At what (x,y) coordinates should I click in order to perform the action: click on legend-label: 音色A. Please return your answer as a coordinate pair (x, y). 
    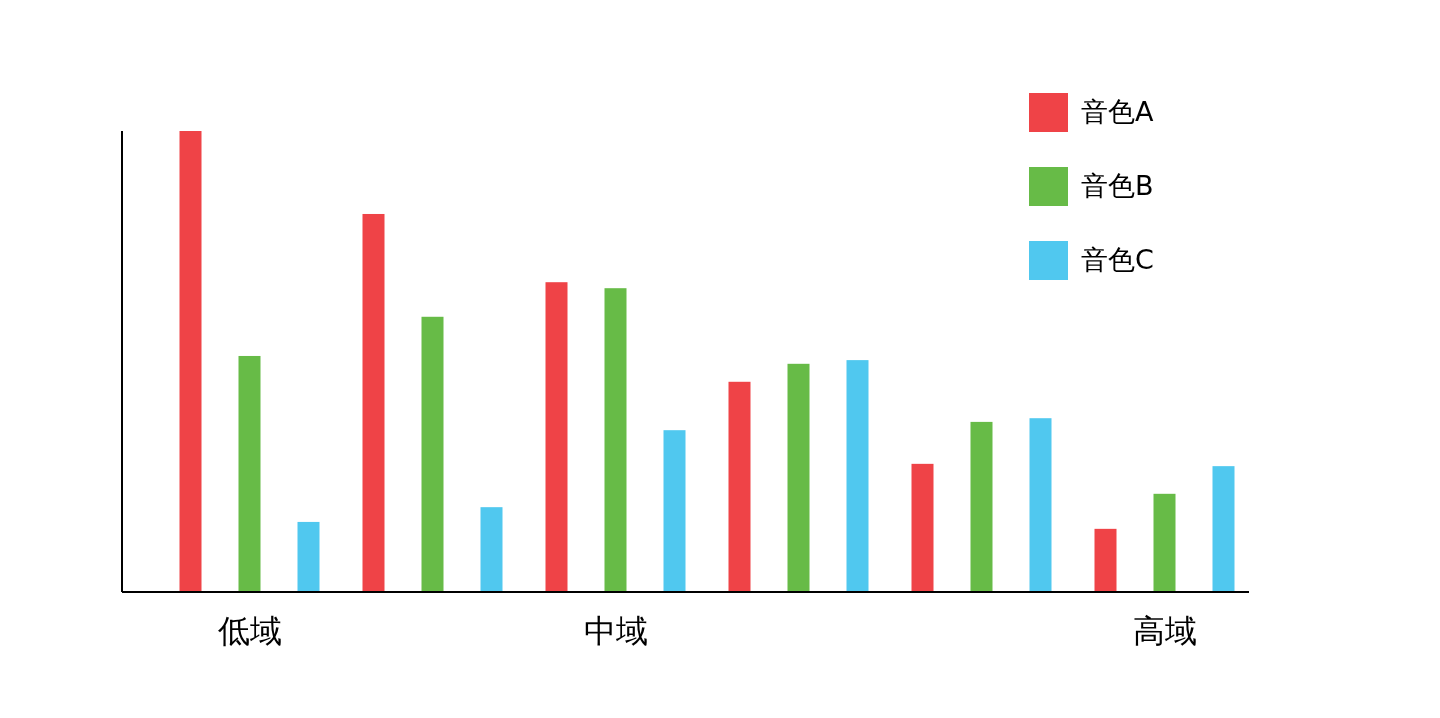
    Looking at the image, I should click on (1117, 111).